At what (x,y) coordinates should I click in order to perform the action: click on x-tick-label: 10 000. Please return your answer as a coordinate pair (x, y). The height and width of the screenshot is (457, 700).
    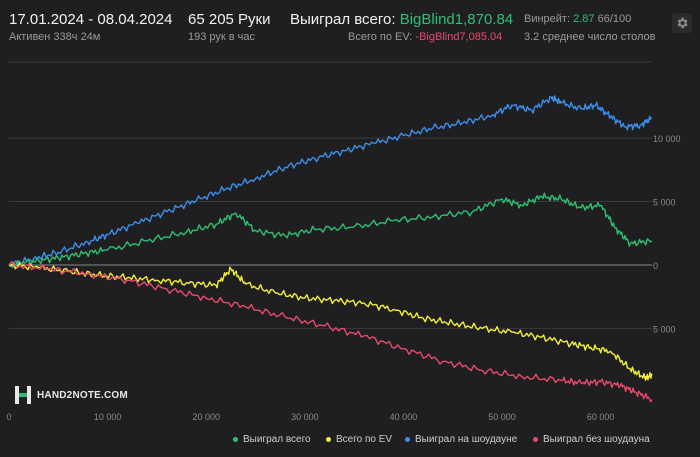
    Looking at the image, I should click on (108, 417).